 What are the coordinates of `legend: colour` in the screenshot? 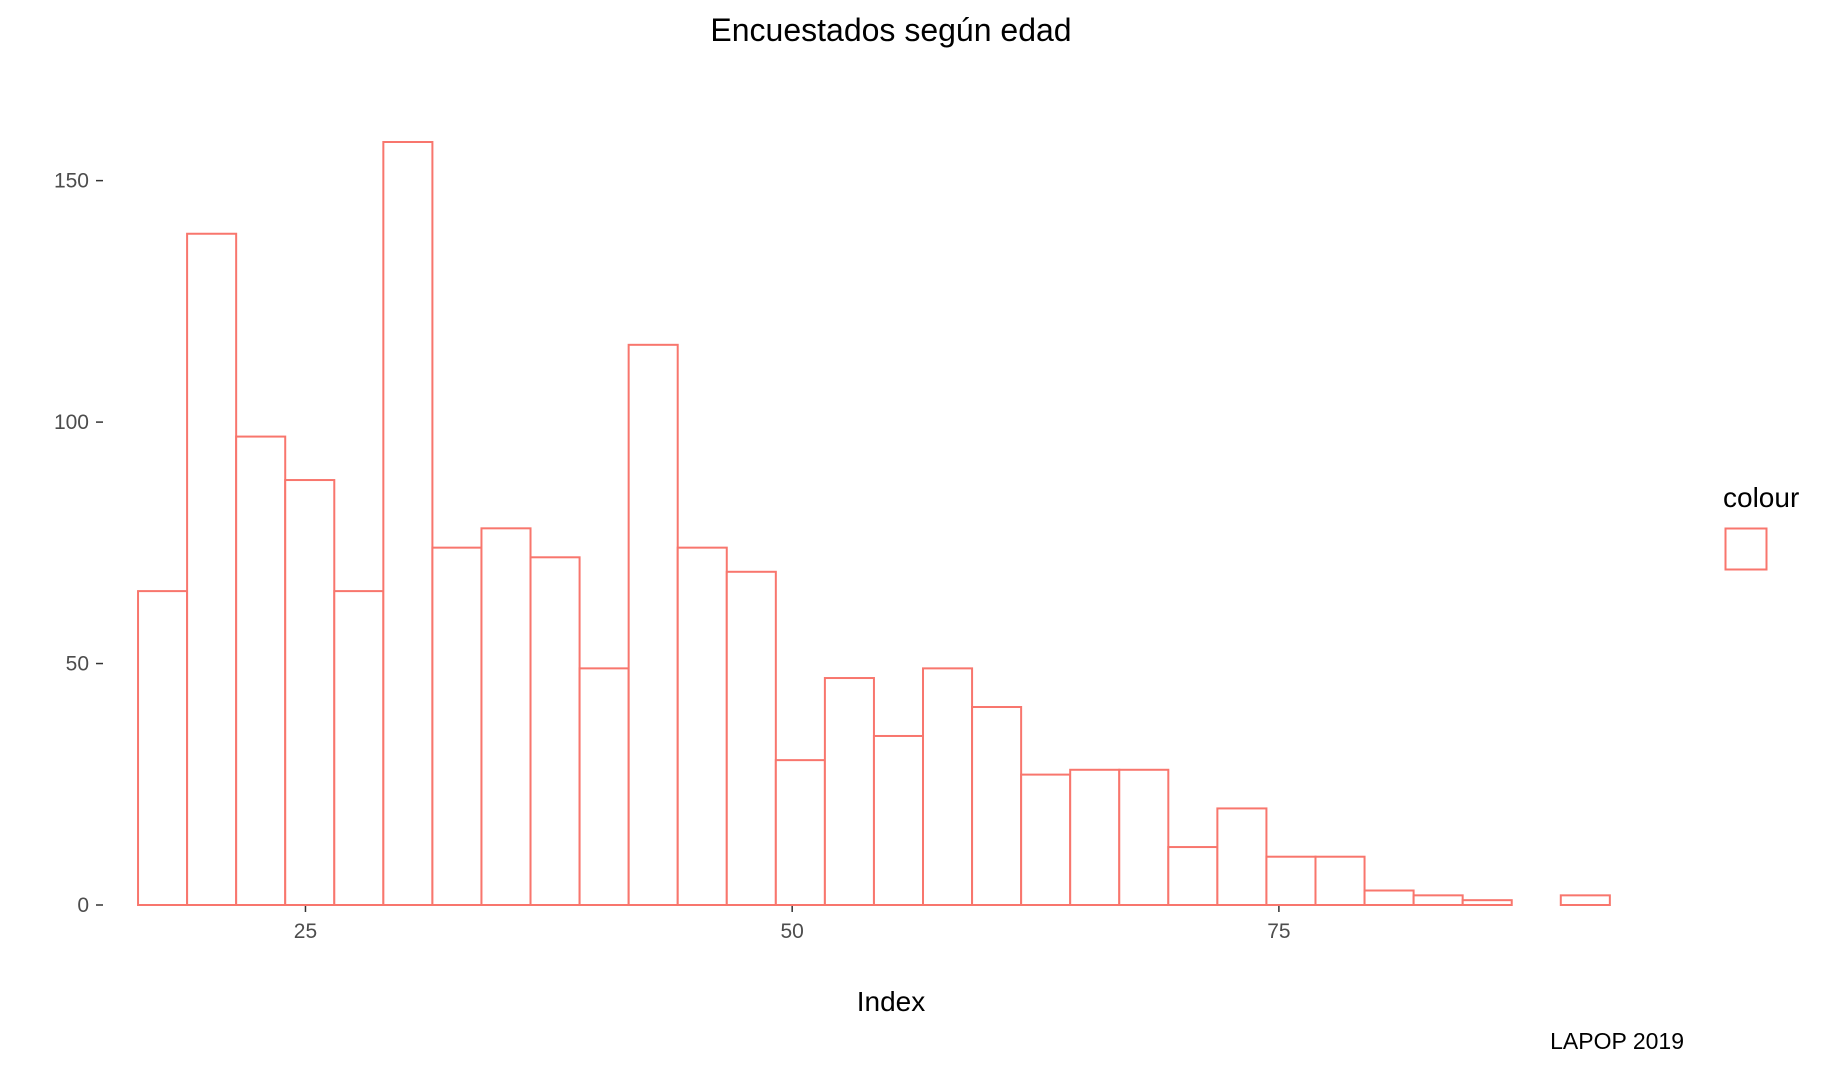 It's located at (1761, 526).